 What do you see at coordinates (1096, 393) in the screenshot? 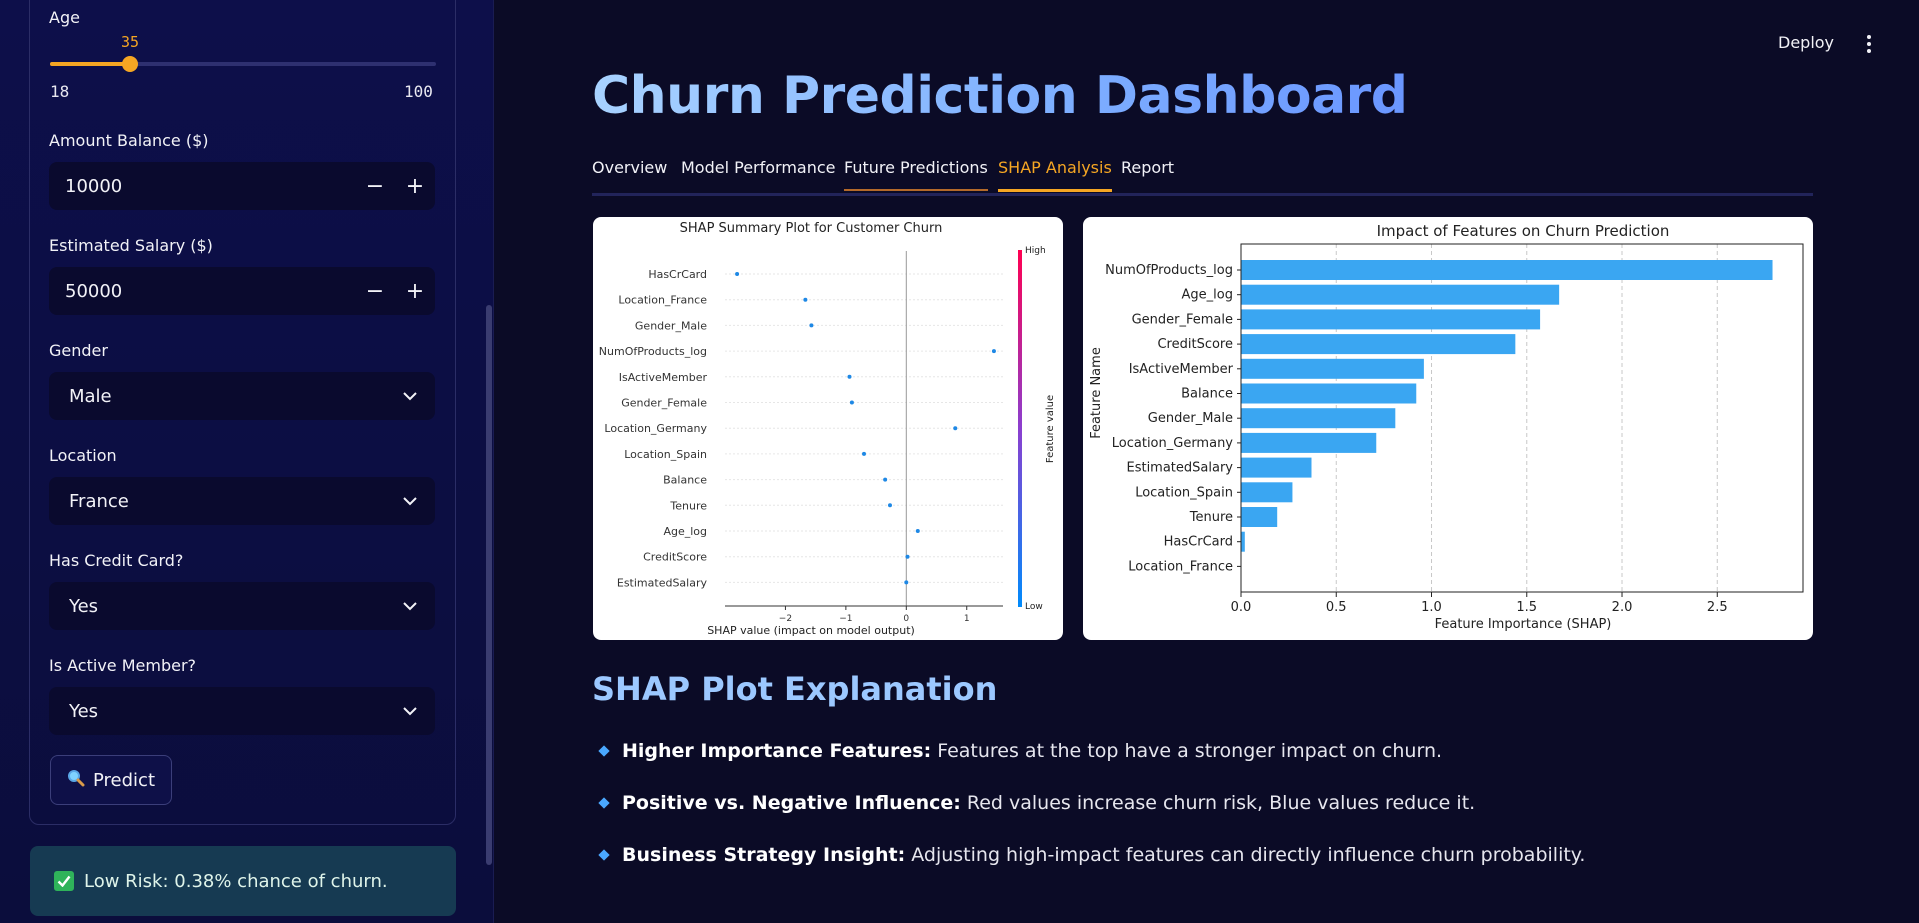
I see `y-axis-label: Feature Name` at bounding box center [1096, 393].